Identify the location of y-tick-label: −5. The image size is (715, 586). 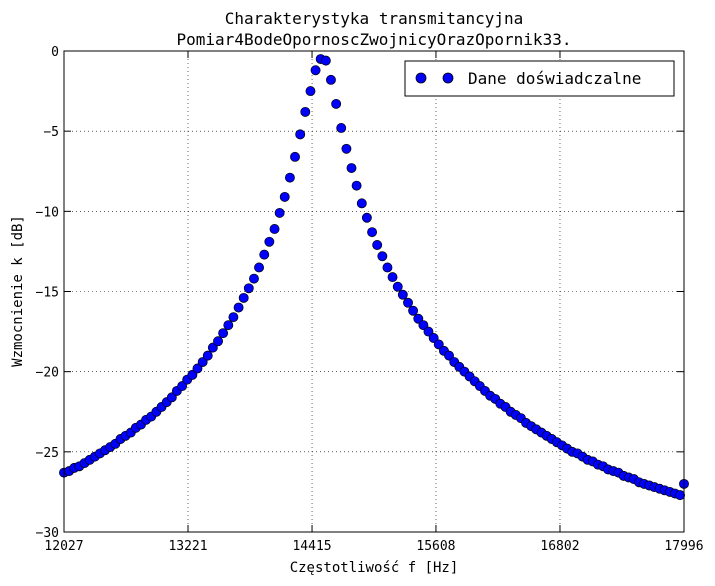
(51, 132).